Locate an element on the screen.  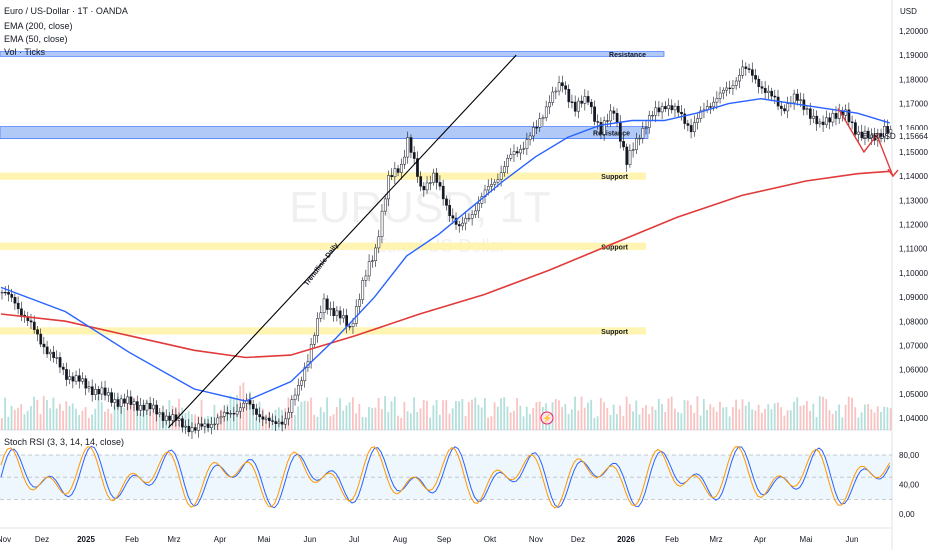
stoch-d-line is located at coordinates (445, 477).